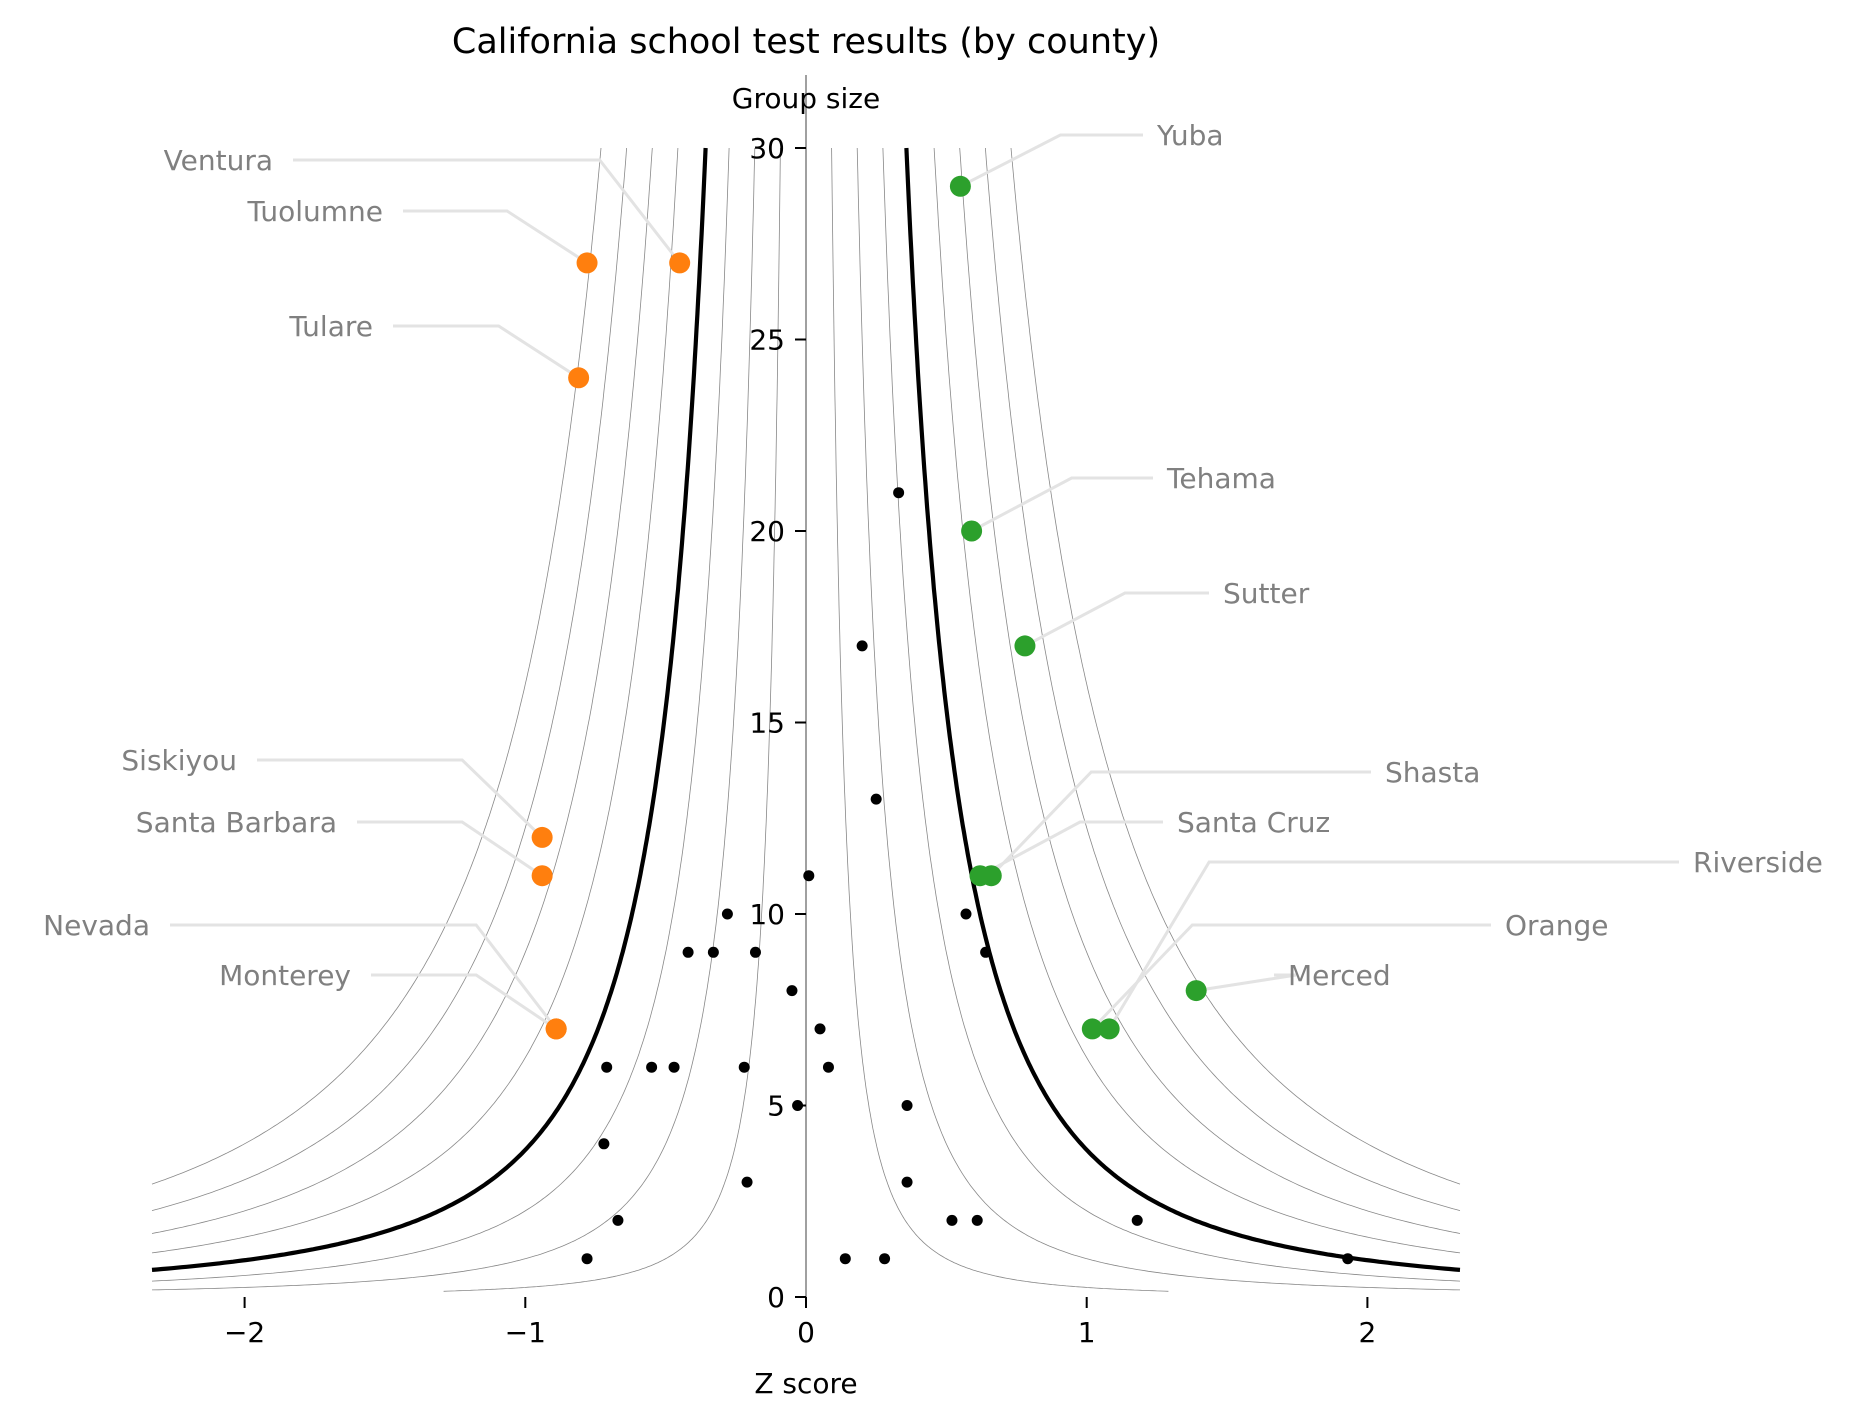  Describe the element at coordinates (495, 237) in the screenshot. I see `leader-tuolumne` at that location.